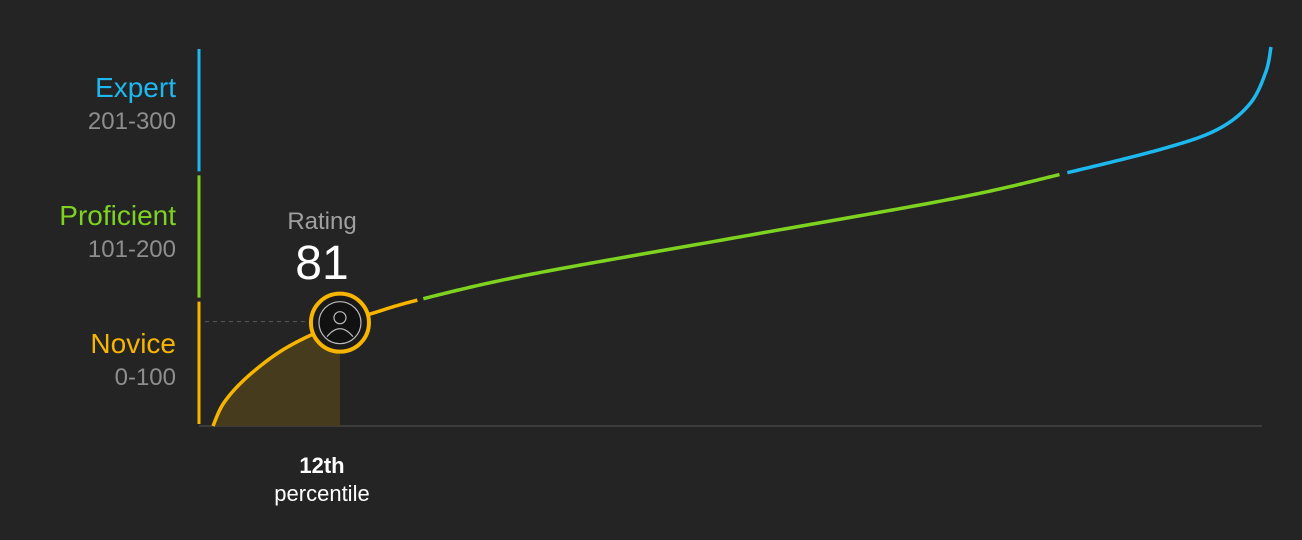  Describe the element at coordinates (135, 87) in the screenshot. I see `band-name-expert: Expert` at that location.